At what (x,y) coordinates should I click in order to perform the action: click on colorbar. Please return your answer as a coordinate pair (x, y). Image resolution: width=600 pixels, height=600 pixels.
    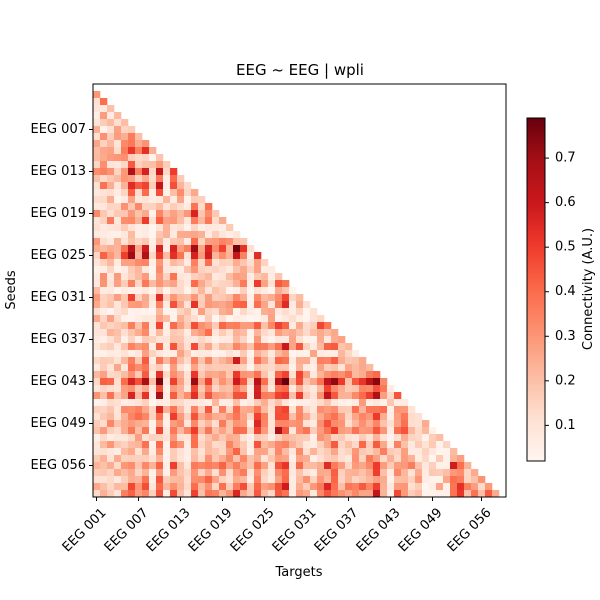
    Looking at the image, I should click on (536, 289).